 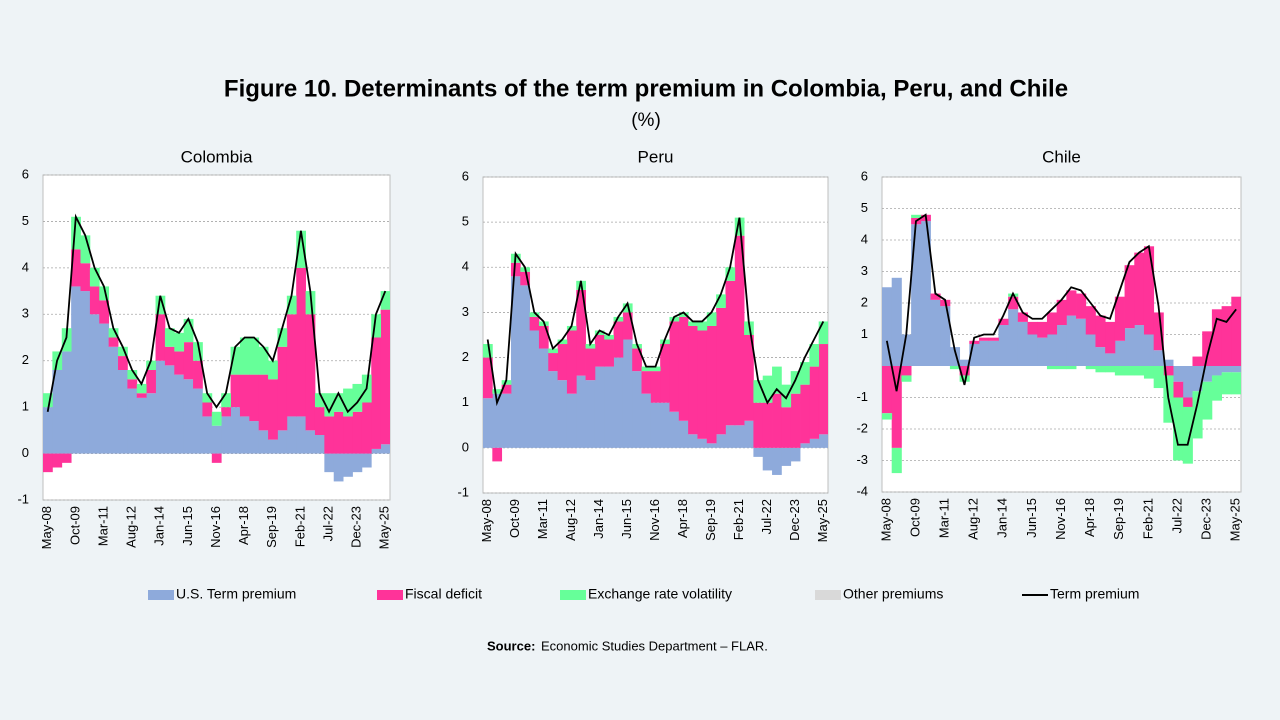 What do you see at coordinates (25, 406) in the screenshot?
I see `y-tick-label: 1` at bounding box center [25, 406].